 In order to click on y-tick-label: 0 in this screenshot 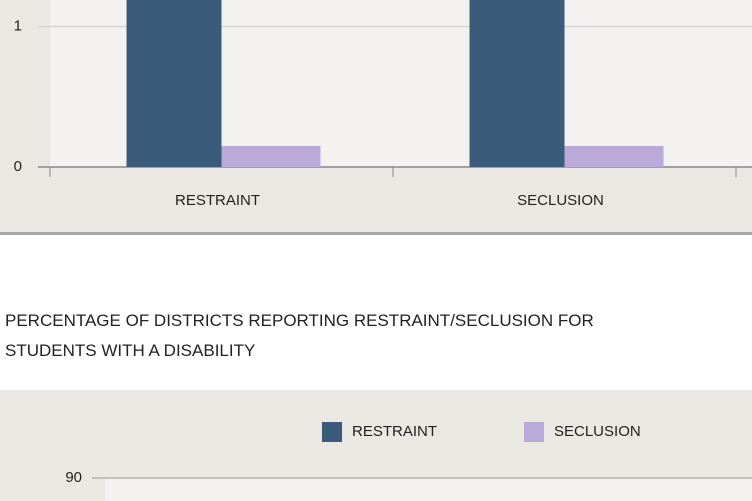, I will do `click(18, 166)`.